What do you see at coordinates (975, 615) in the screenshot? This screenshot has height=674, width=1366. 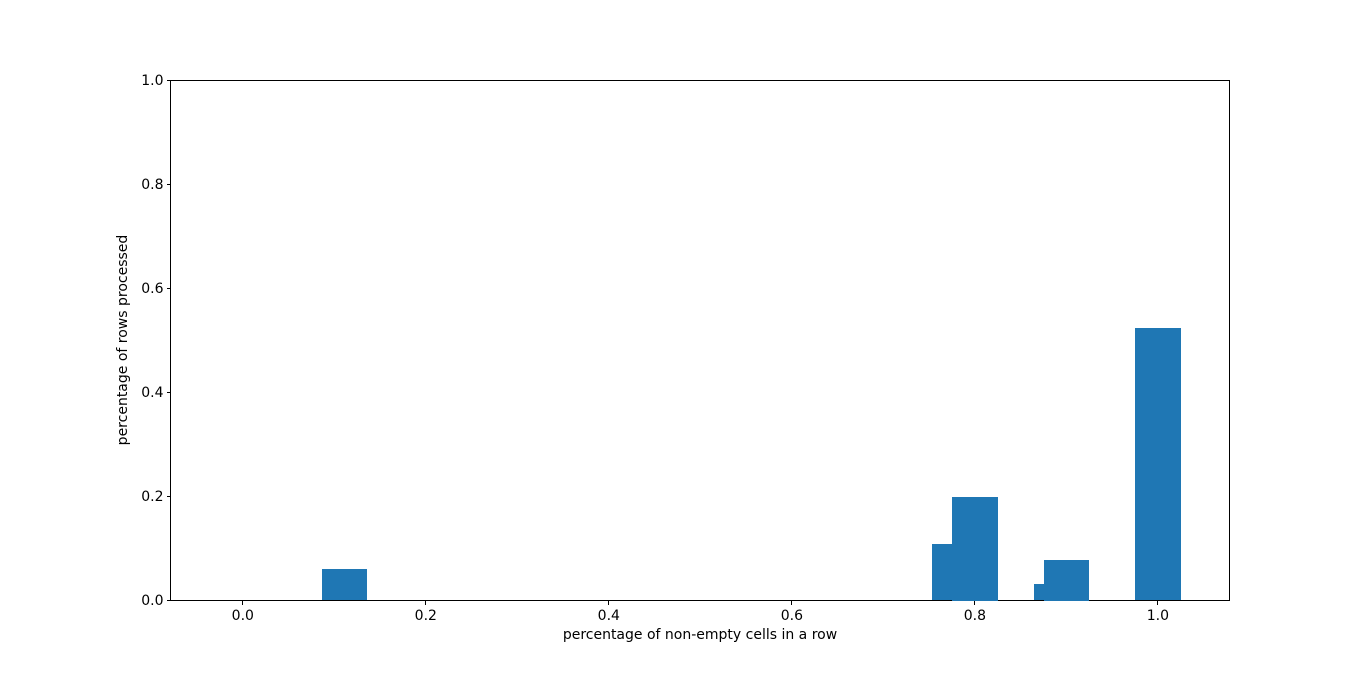 I see `x-tick-label: 0.8` at bounding box center [975, 615].